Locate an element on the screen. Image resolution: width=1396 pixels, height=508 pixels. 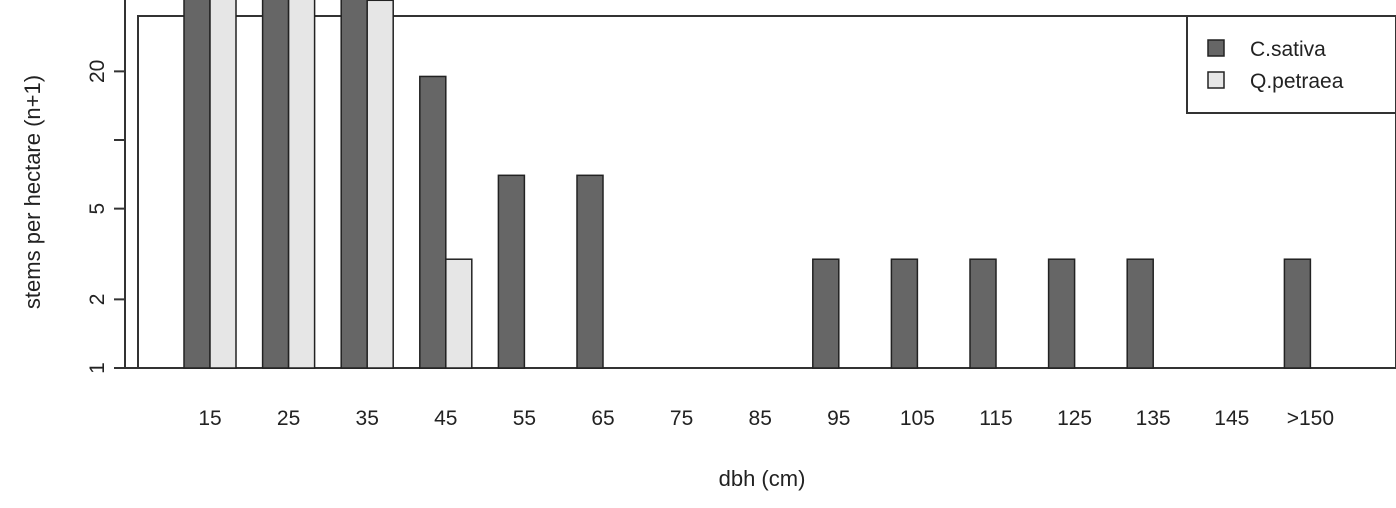
x-tick-label: 15 is located at coordinates (209, 418).